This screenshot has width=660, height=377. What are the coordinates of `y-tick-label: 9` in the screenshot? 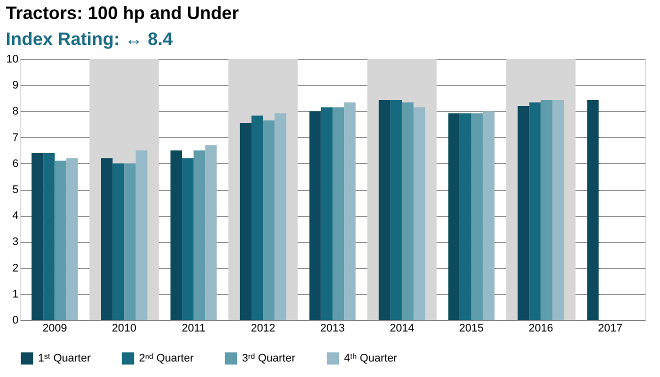 It's located at (15, 86).